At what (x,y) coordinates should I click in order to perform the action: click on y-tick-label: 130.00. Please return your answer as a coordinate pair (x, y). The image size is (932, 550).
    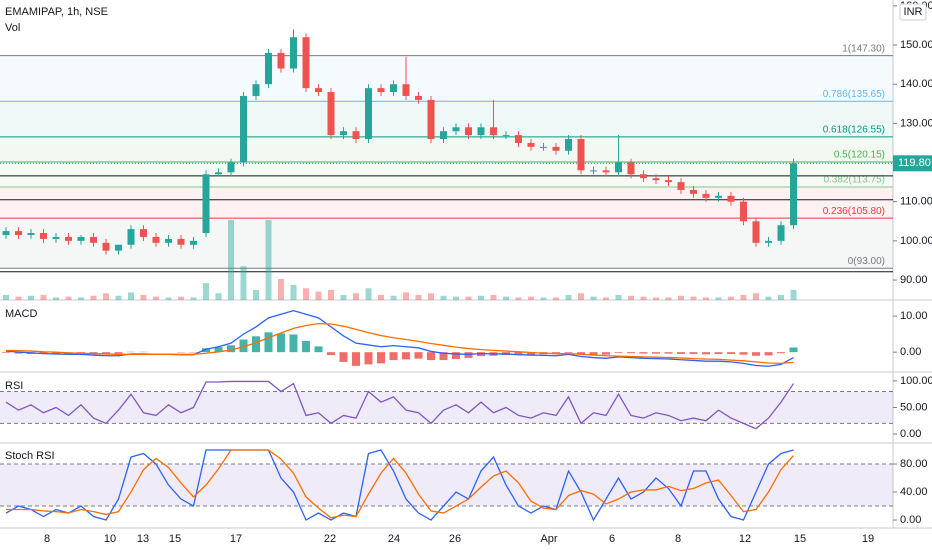
    Looking at the image, I should click on (916, 123).